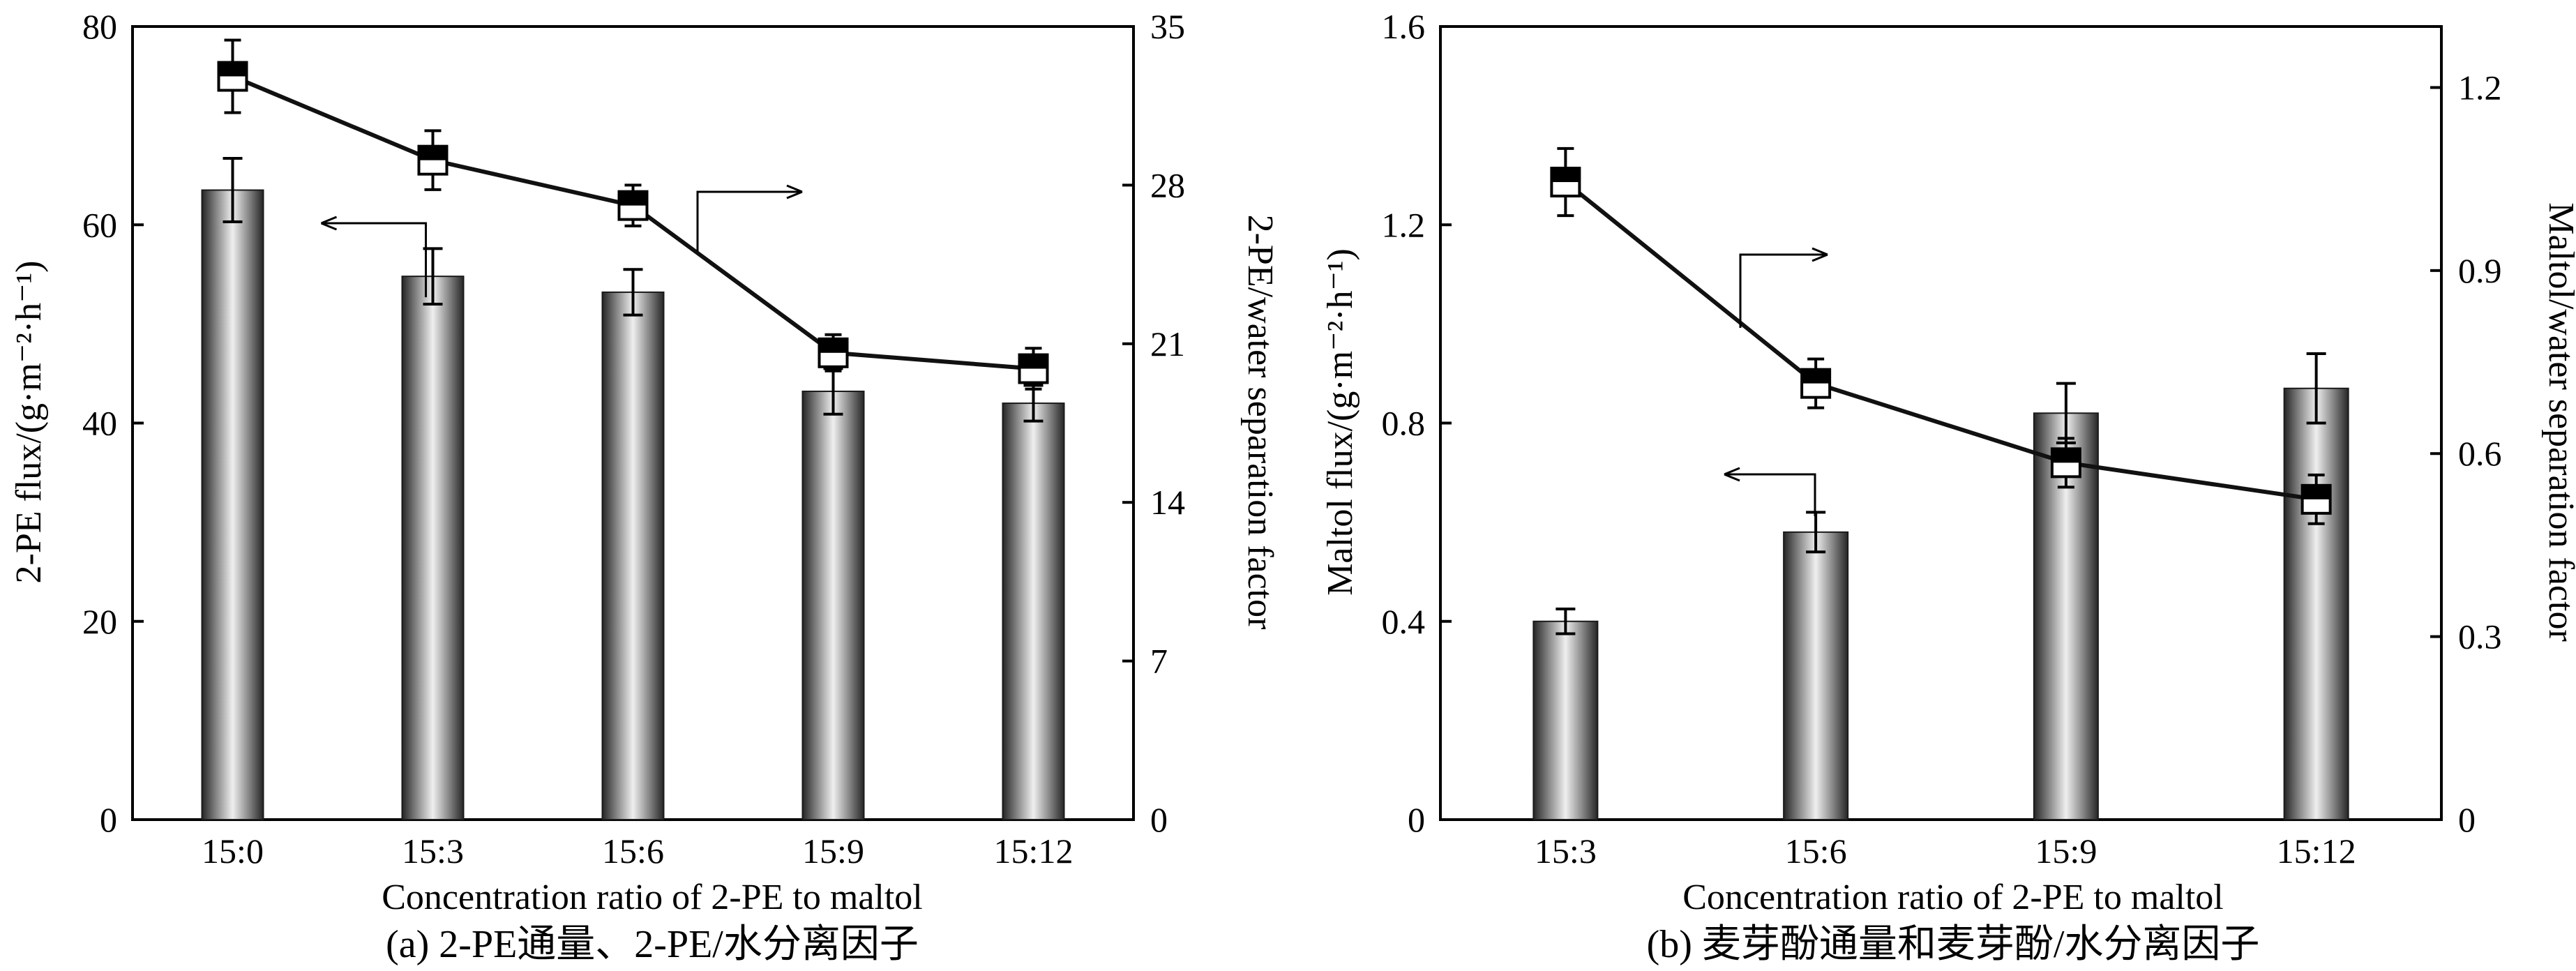 This screenshot has height=971, width=2576. Describe the element at coordinates (749, 221) in the screenshot. I see `panel-a-right-arrow` at that location.